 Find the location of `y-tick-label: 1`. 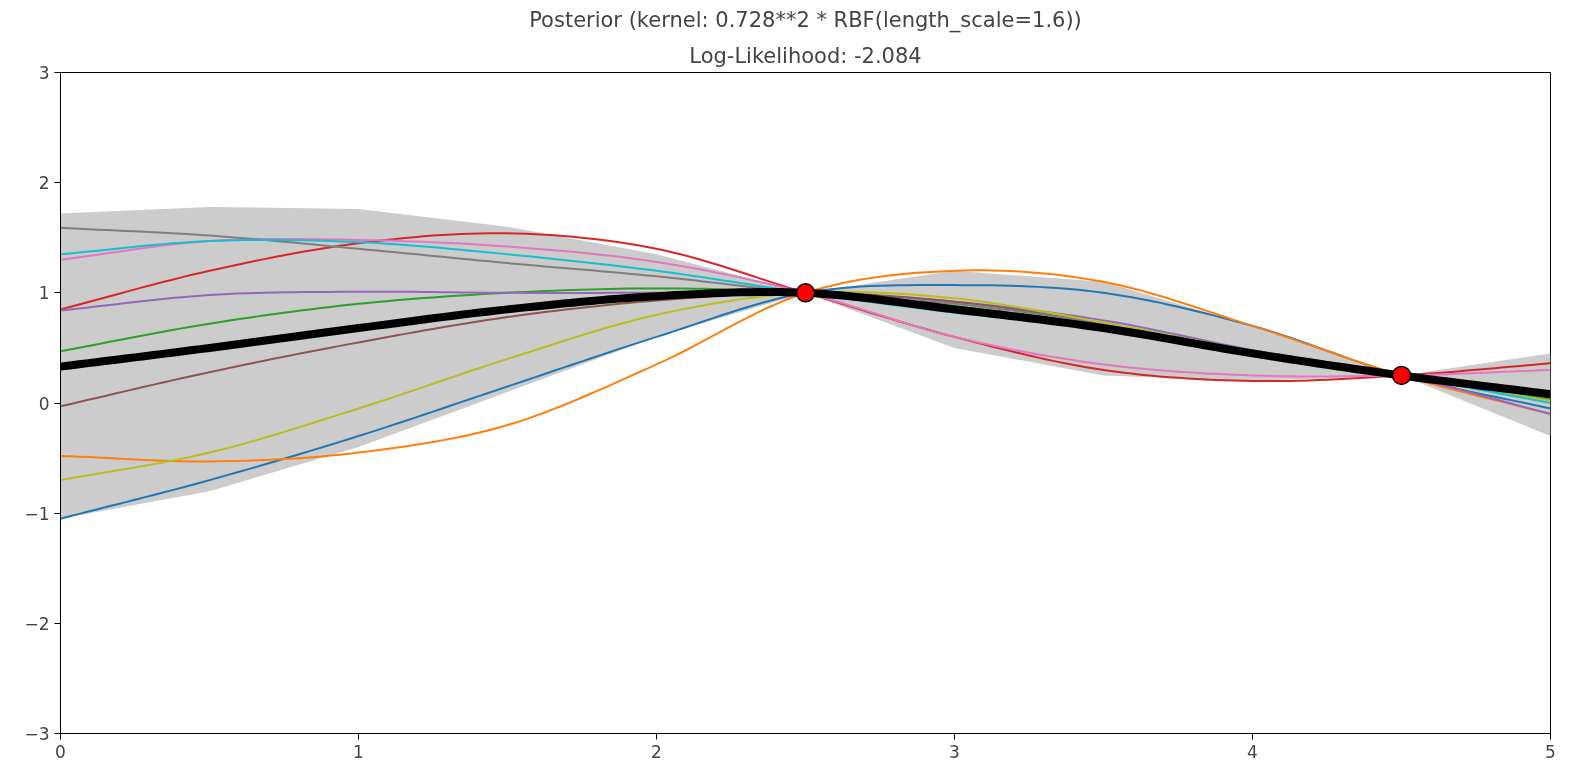

y-tick-label: 1 is located at coordinates (44, 293).